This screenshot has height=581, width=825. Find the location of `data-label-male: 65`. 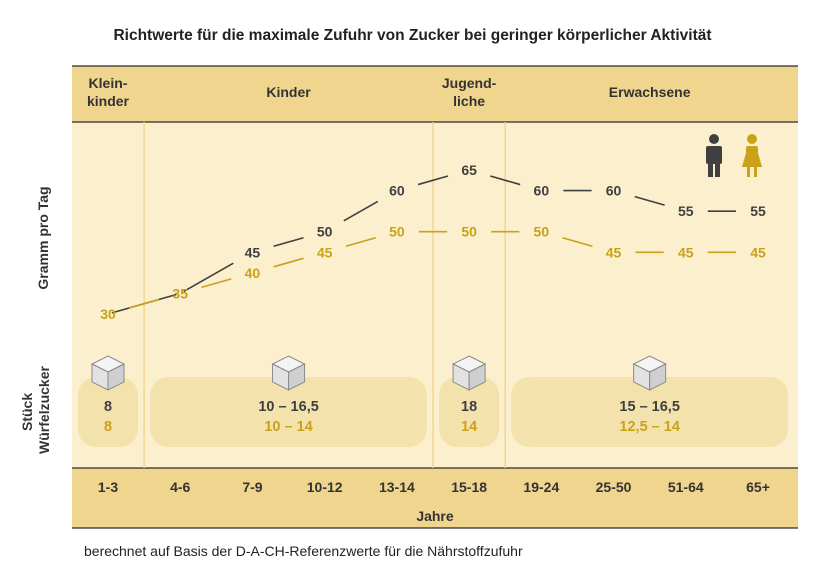

data-label-male: 65 is located at coordinates (469, 170).